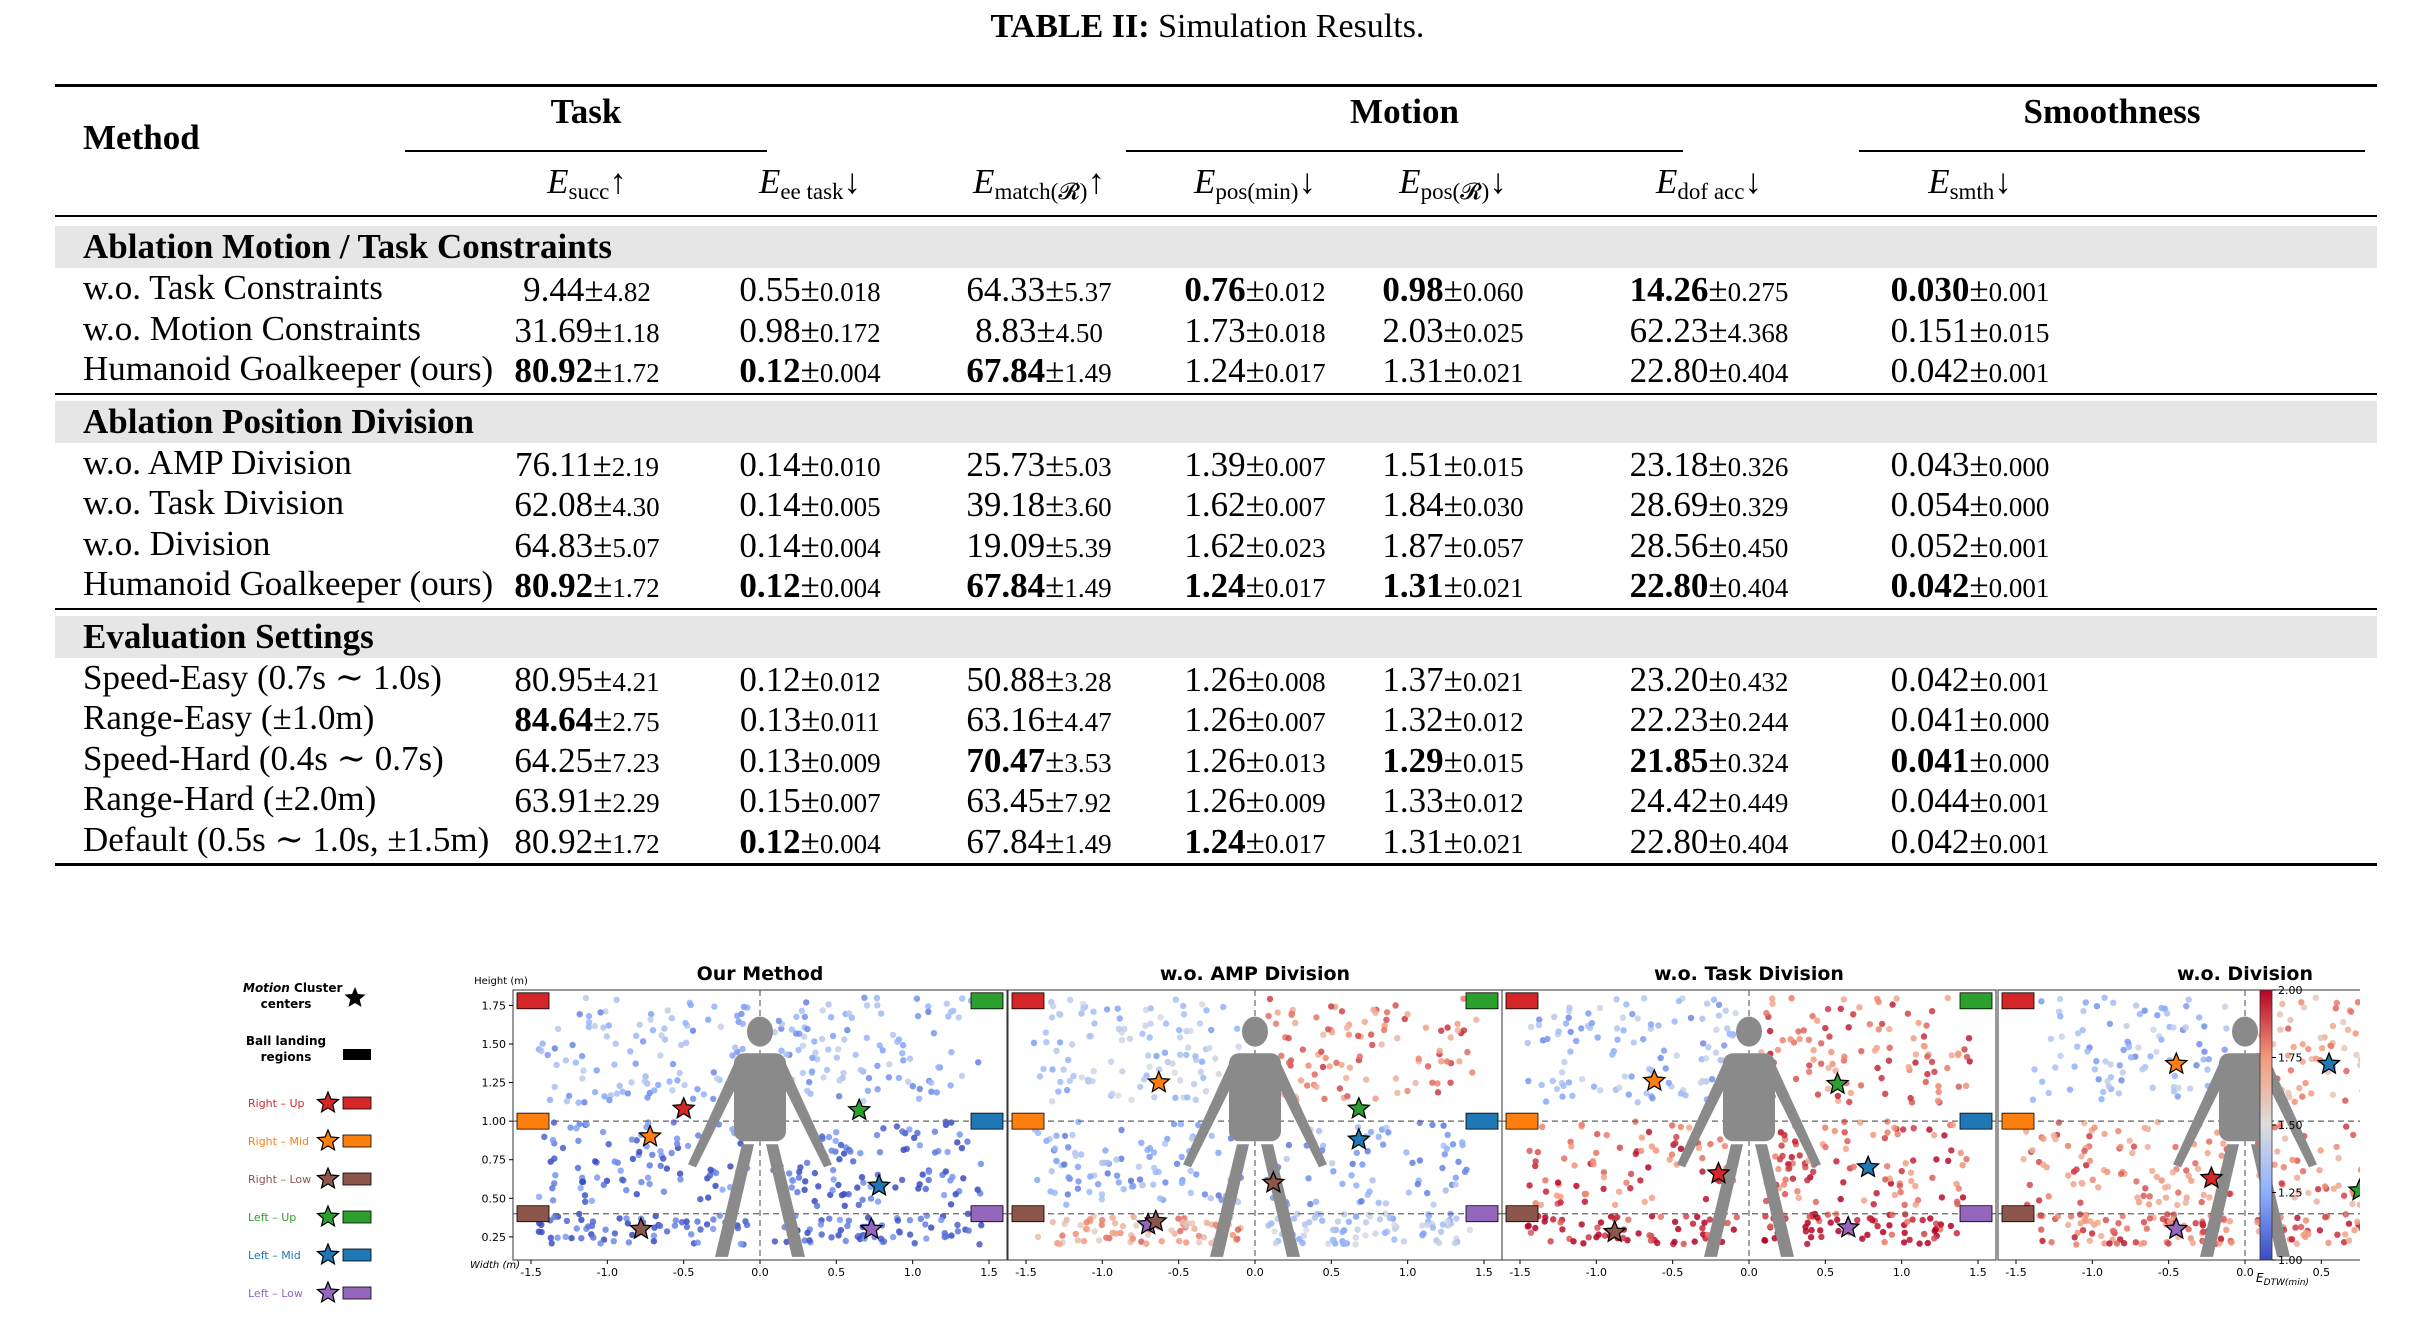  Describe the element at coordinates (1039, 760) in the screenshot. I see `value-cell: 70.47±3.53` at that location.